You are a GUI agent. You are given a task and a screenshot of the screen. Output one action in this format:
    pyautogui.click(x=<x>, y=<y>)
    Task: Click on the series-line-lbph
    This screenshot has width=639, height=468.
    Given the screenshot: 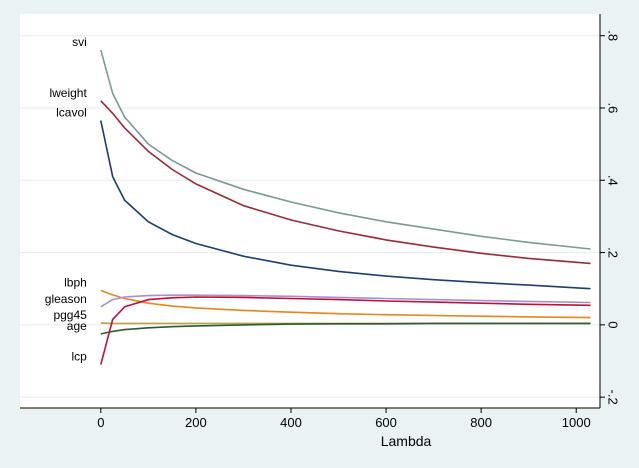 What is the action you would take?
    pyautogui.click(x=345, y=304)
    